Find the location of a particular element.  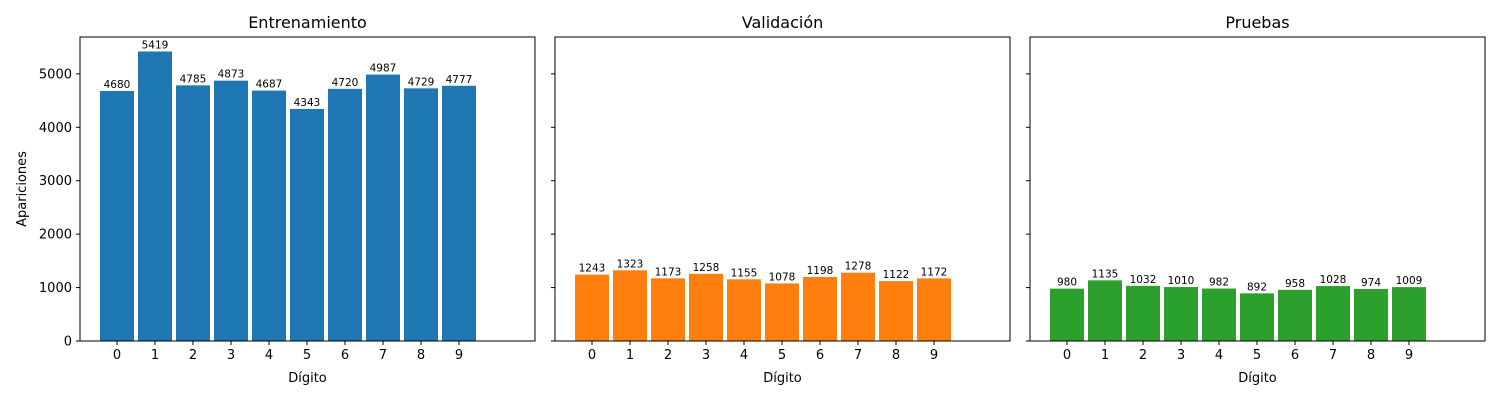

bar-value-label: 4987 is located at coordinates (383, 69).